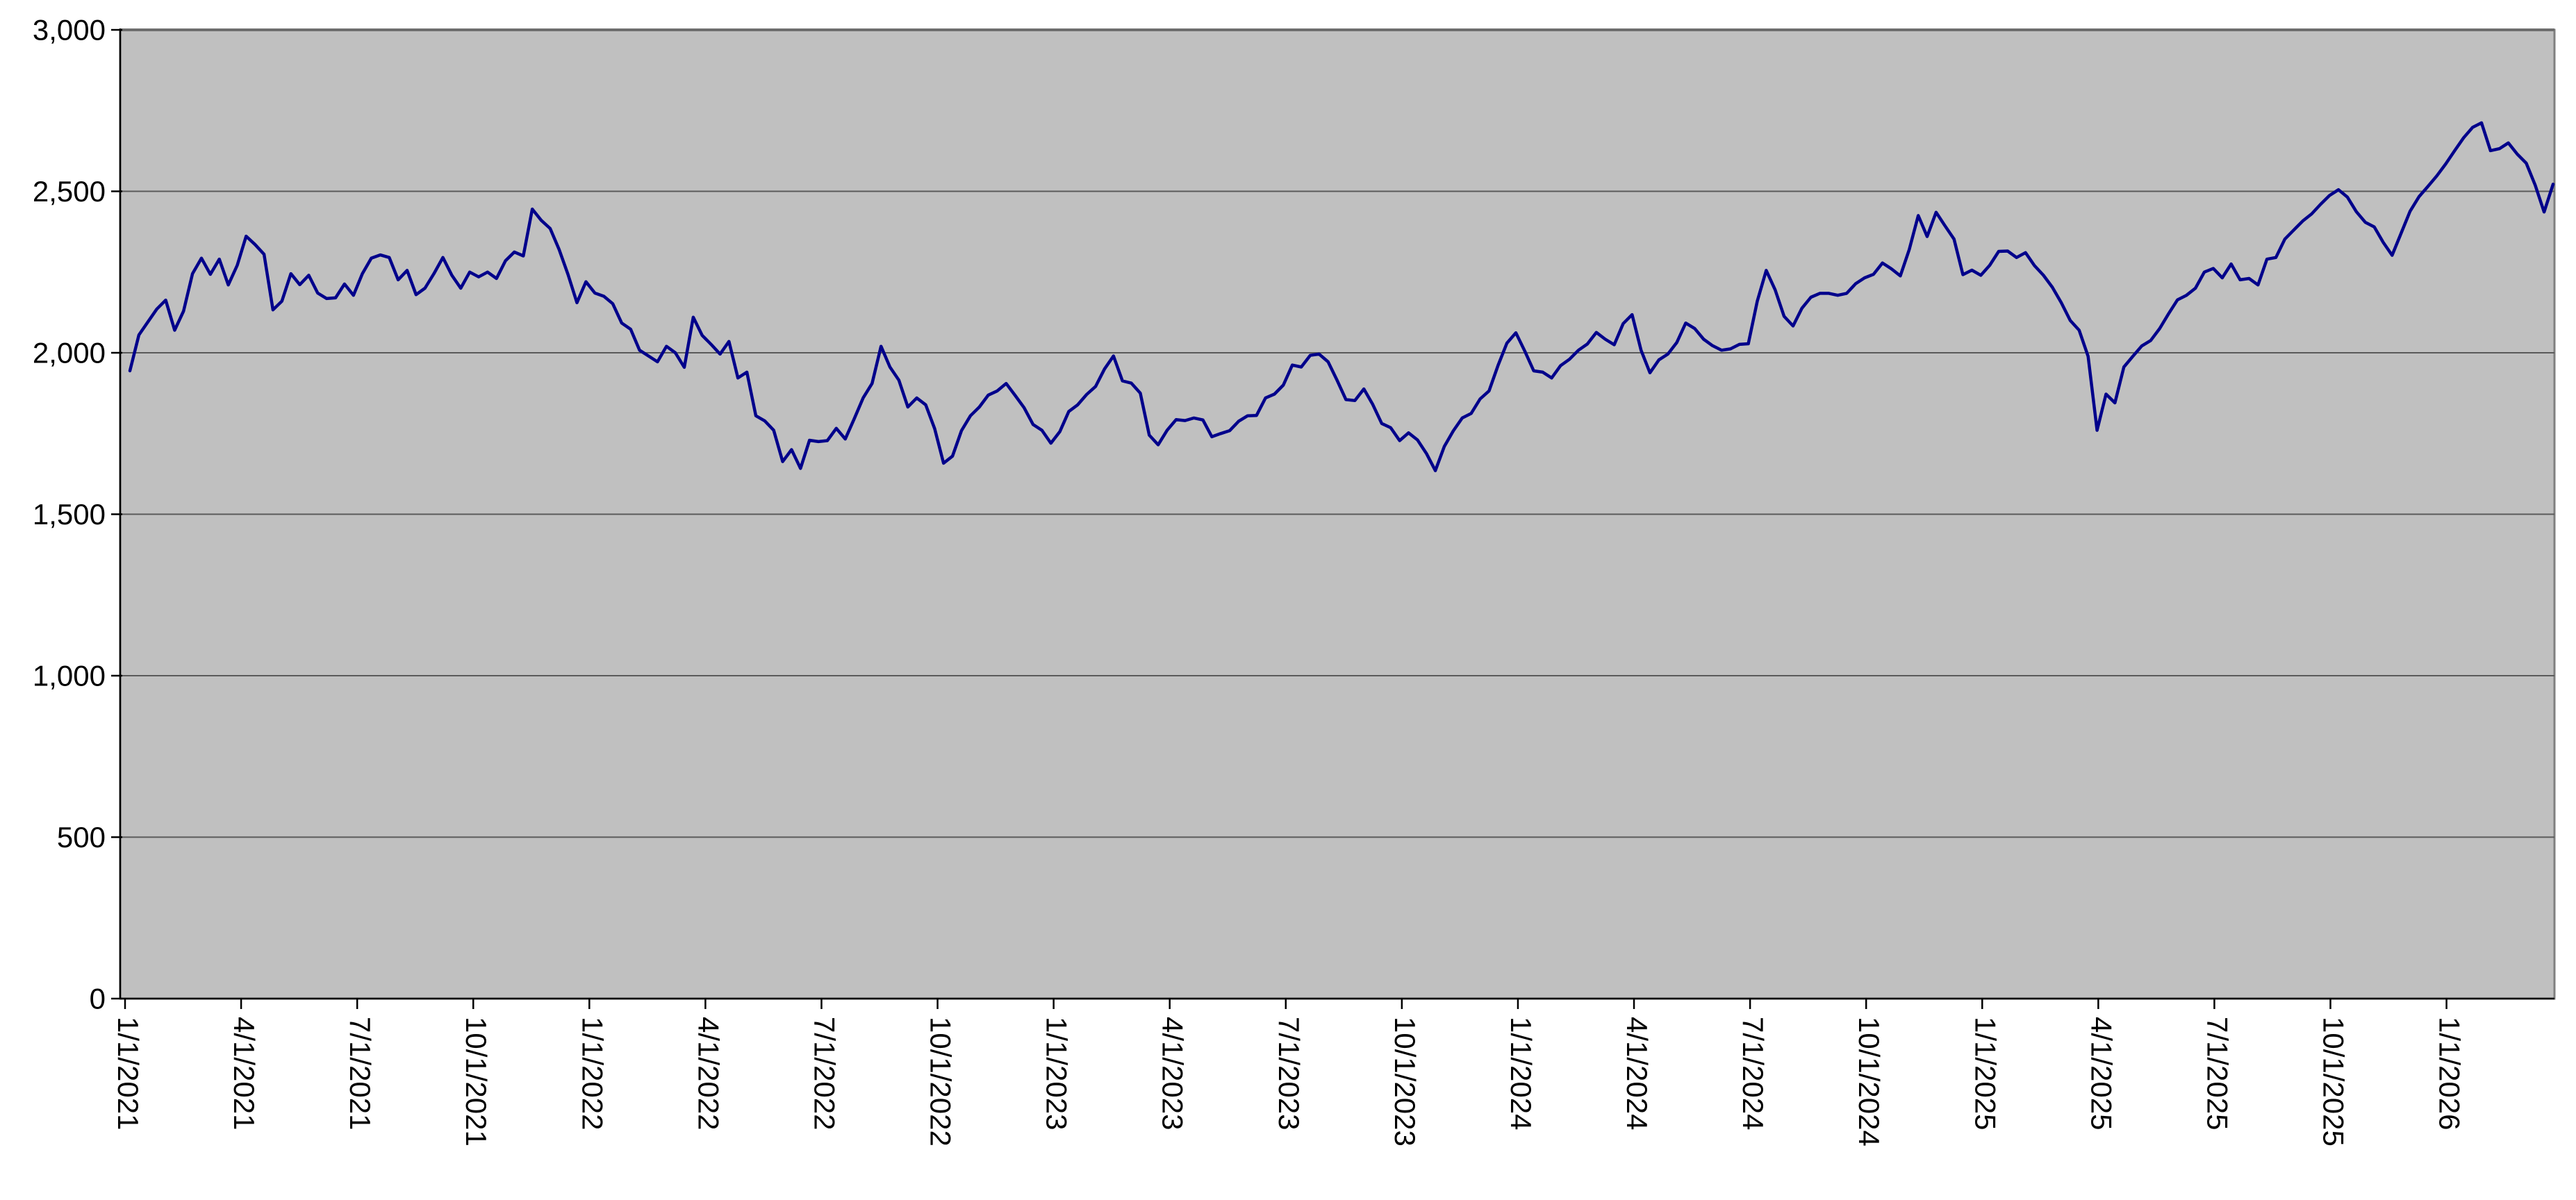 The width and height of the screenshot is (2576, 1200). I want to click on x-axis-label: 1/1/2026, so click(2450, 1074).